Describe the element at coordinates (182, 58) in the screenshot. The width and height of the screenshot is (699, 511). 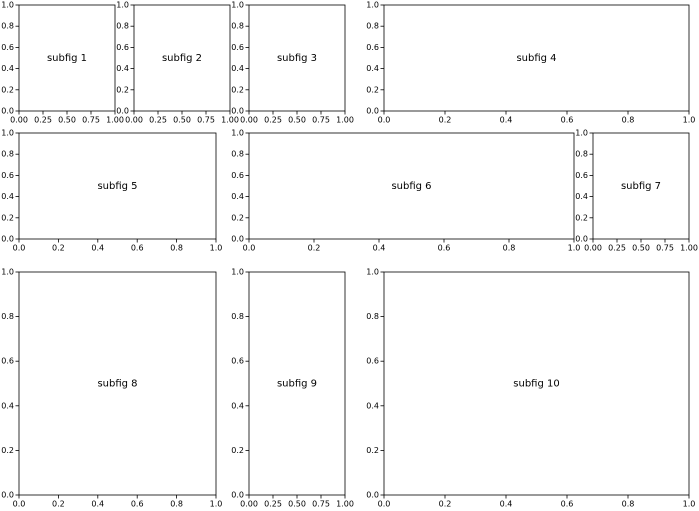
I see `annotation: subfig 2` at that location.